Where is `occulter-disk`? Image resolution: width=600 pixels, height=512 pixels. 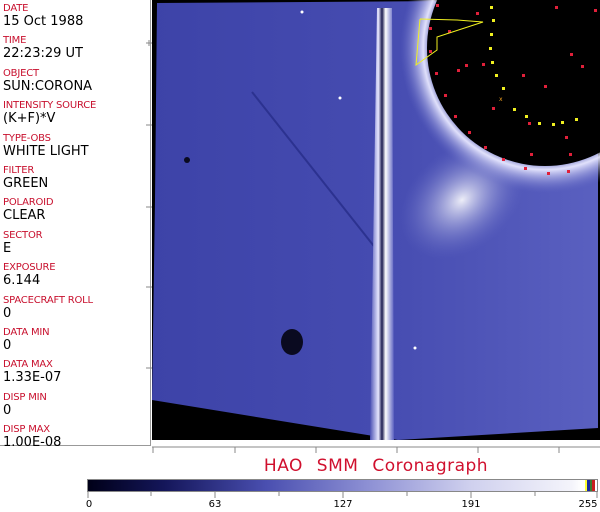 occulter-disk is located at coordinates (513, 83).